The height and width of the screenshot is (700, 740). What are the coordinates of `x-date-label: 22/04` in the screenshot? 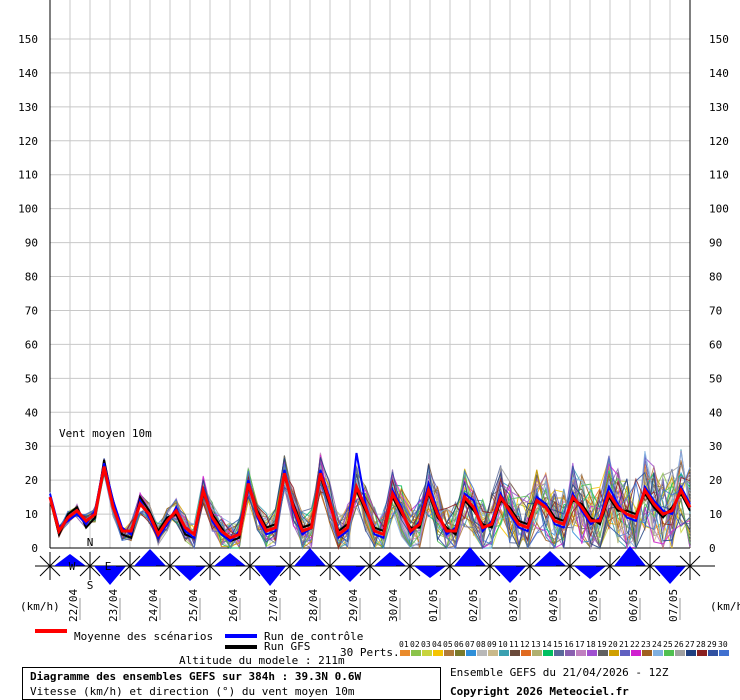 It's located at (73, 605).